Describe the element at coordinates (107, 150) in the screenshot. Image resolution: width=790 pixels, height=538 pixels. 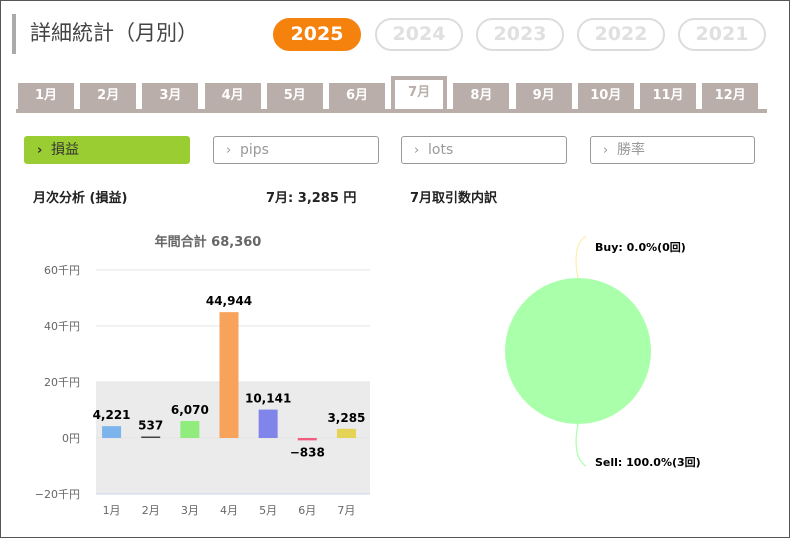
I see `metric-button-0: › 損益` at that location.